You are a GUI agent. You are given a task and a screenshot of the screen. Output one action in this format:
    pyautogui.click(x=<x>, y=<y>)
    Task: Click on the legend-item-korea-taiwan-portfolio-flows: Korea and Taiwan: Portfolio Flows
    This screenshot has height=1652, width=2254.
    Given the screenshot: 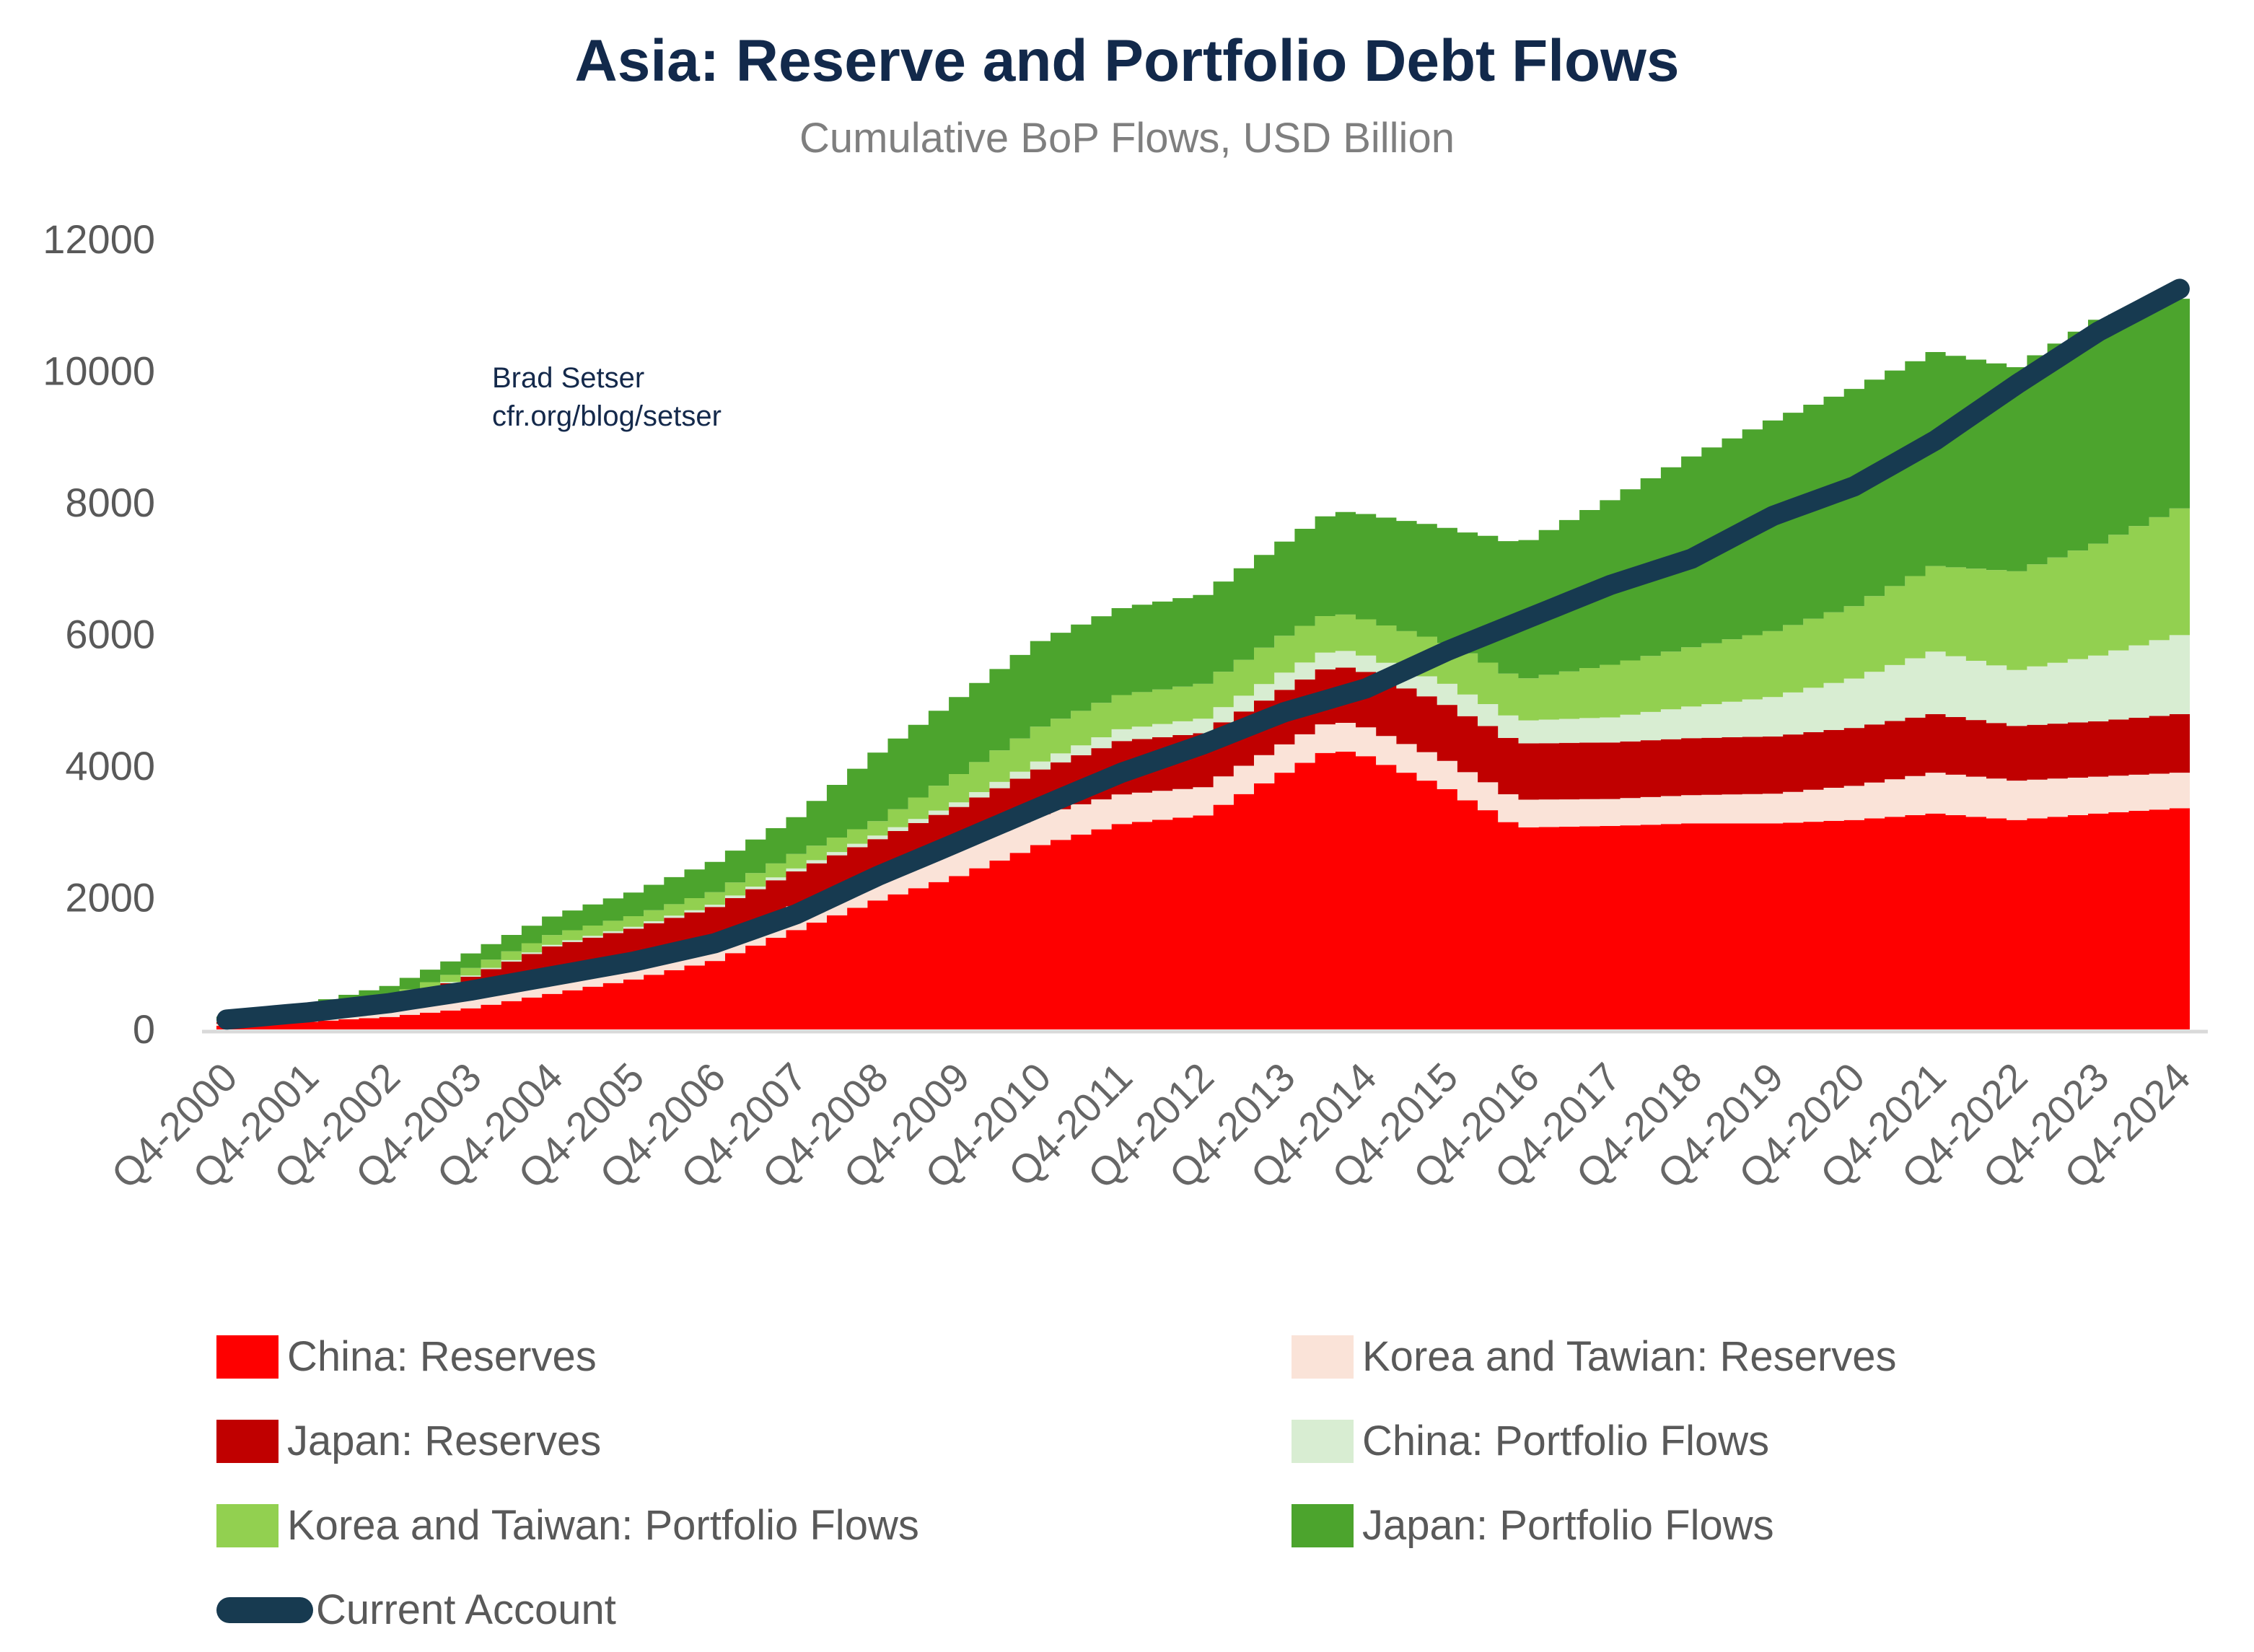 What is the action you would take?
    pyautogui.click(x=567, y=1525)
    